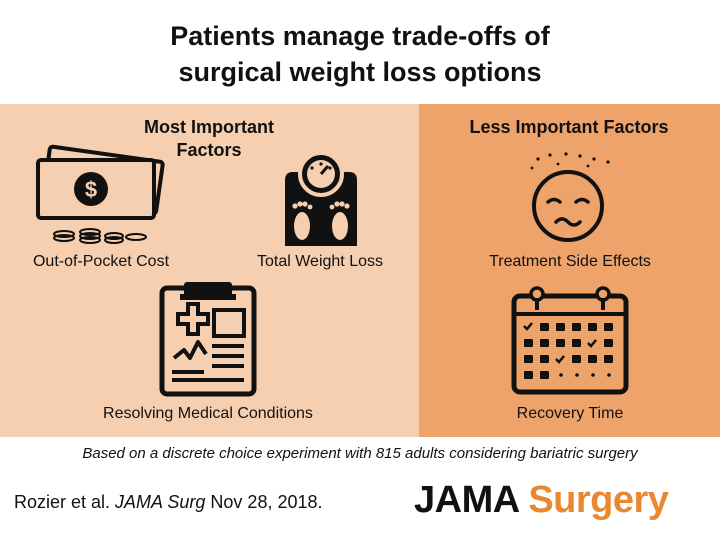 The height and width of the screenshot is (540, 720). Describe the element at coordinates (91, 189) in the screenshot. I see `dollar-sign: $` at that location.